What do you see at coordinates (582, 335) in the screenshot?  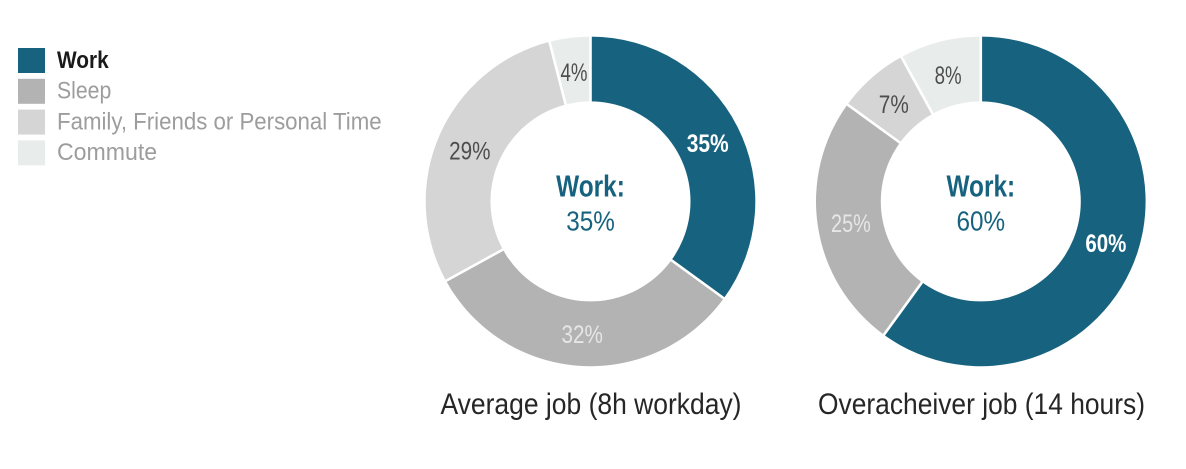 I see `svg-text: 32%` at bounding box center [582, 335].